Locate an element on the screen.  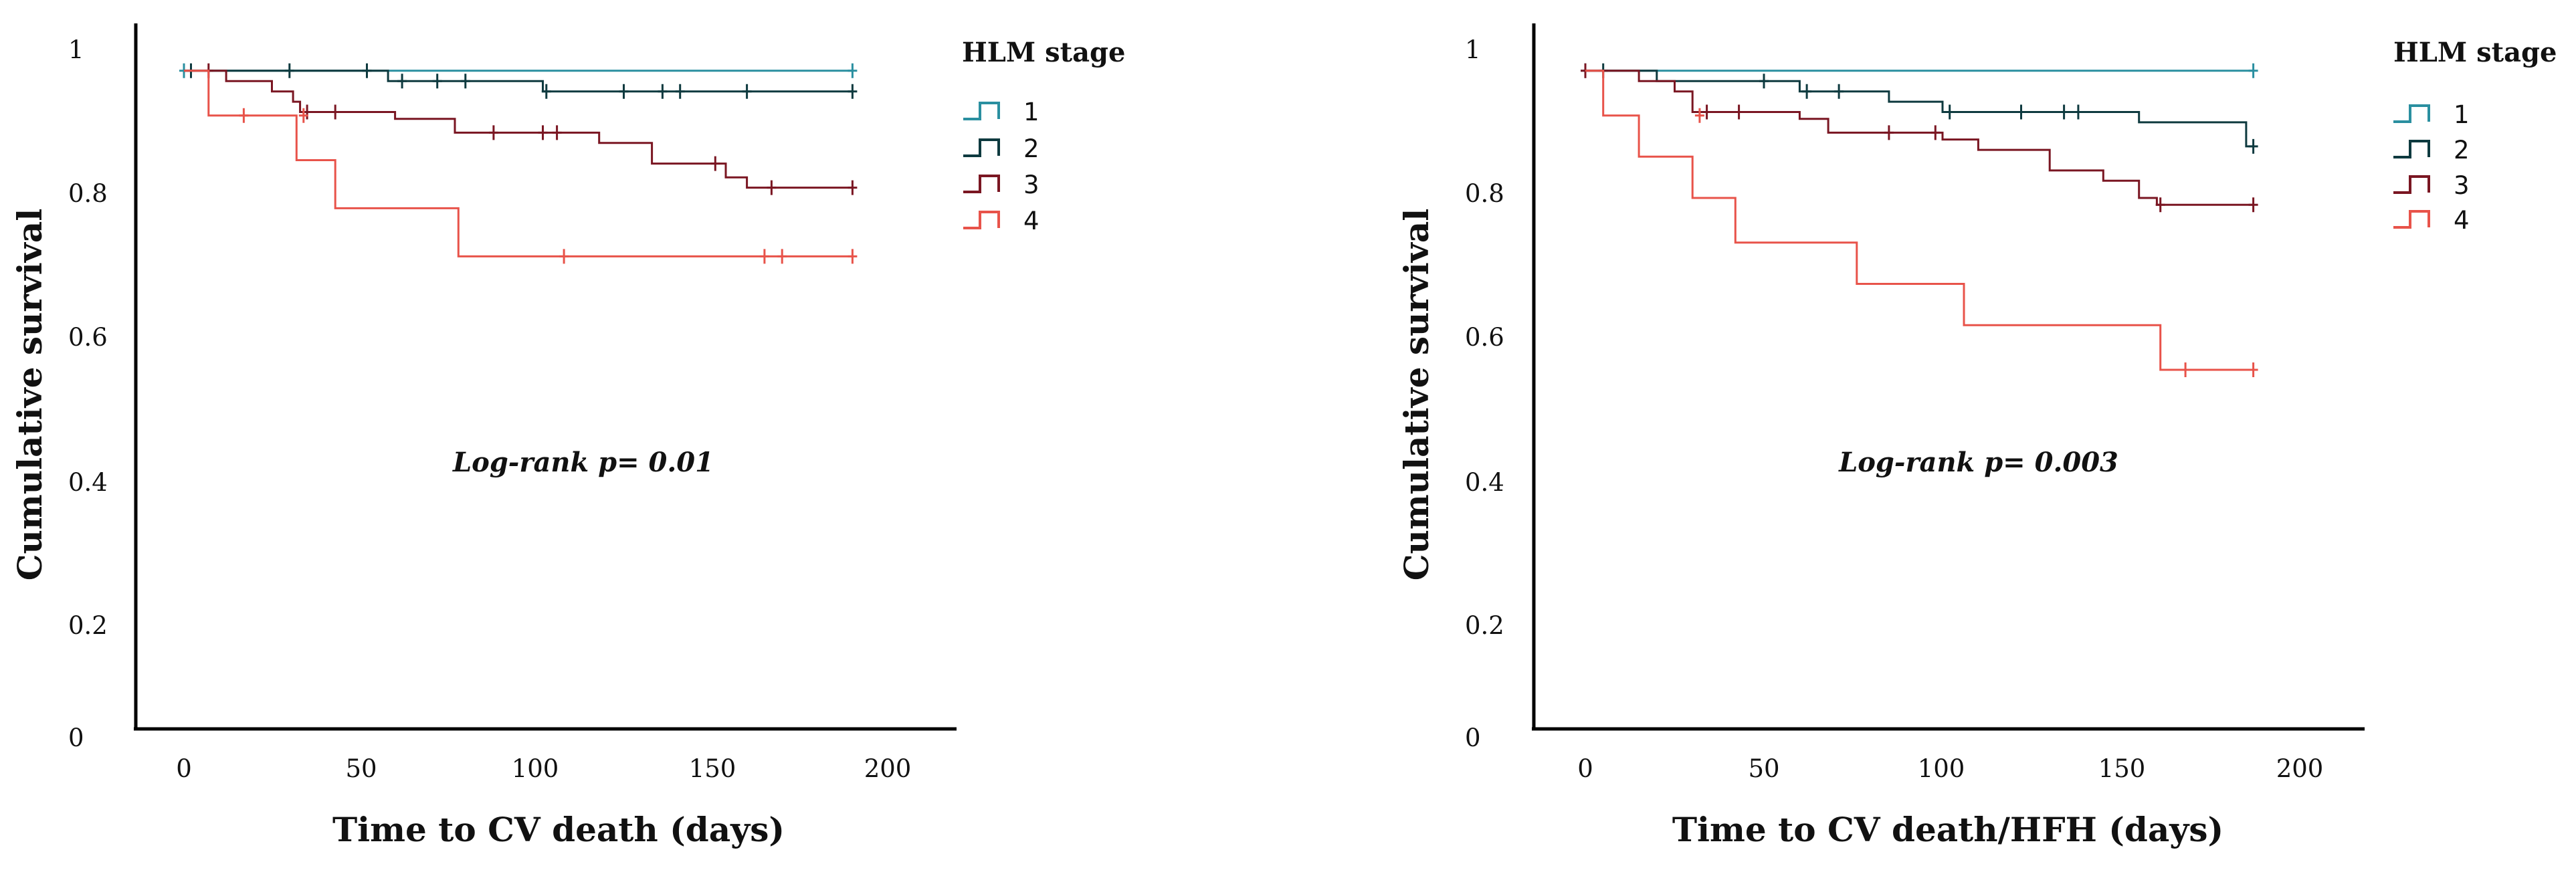
y-tick-label: 0.6 is located at coordinates (88, 337).